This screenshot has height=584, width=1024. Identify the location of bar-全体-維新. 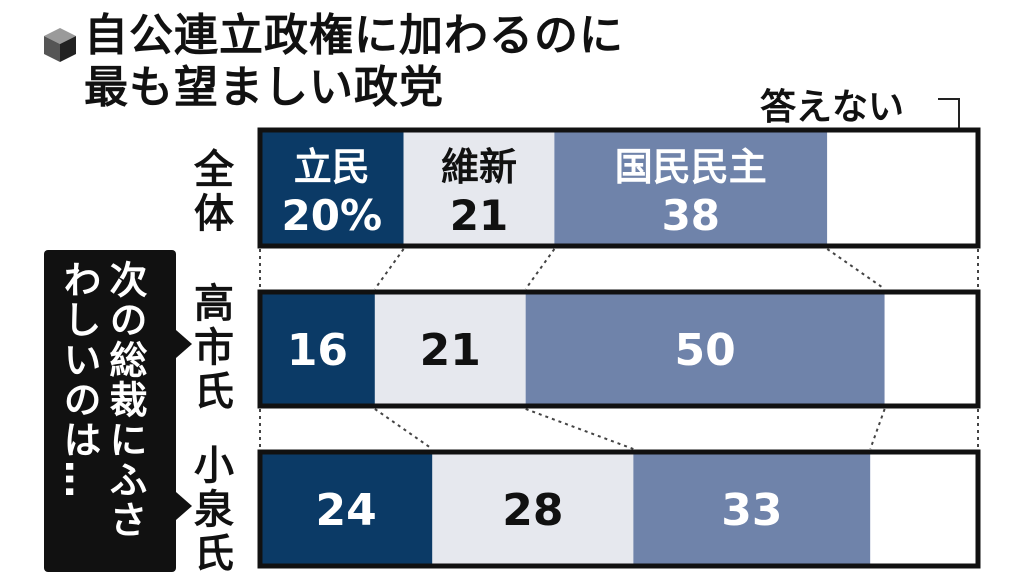
(479, 188).